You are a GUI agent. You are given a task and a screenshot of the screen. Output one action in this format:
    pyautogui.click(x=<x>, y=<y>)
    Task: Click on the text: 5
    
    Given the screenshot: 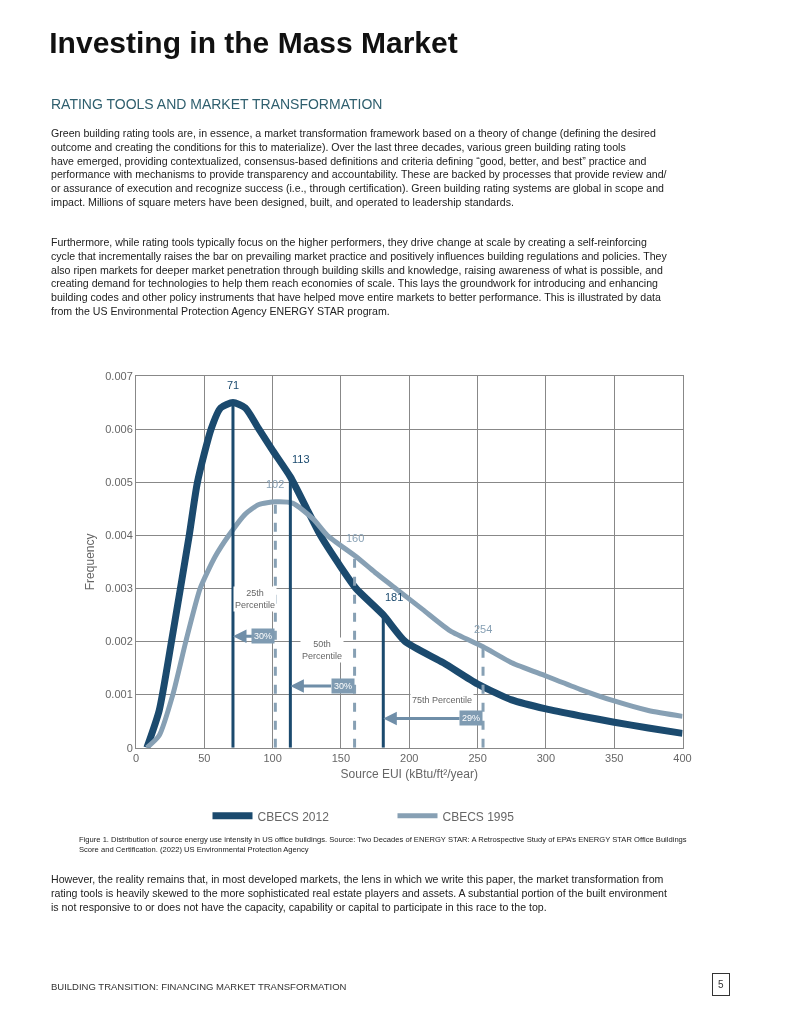 What is the action you would take?
    pyautogui.click(x=721, y=984)
    